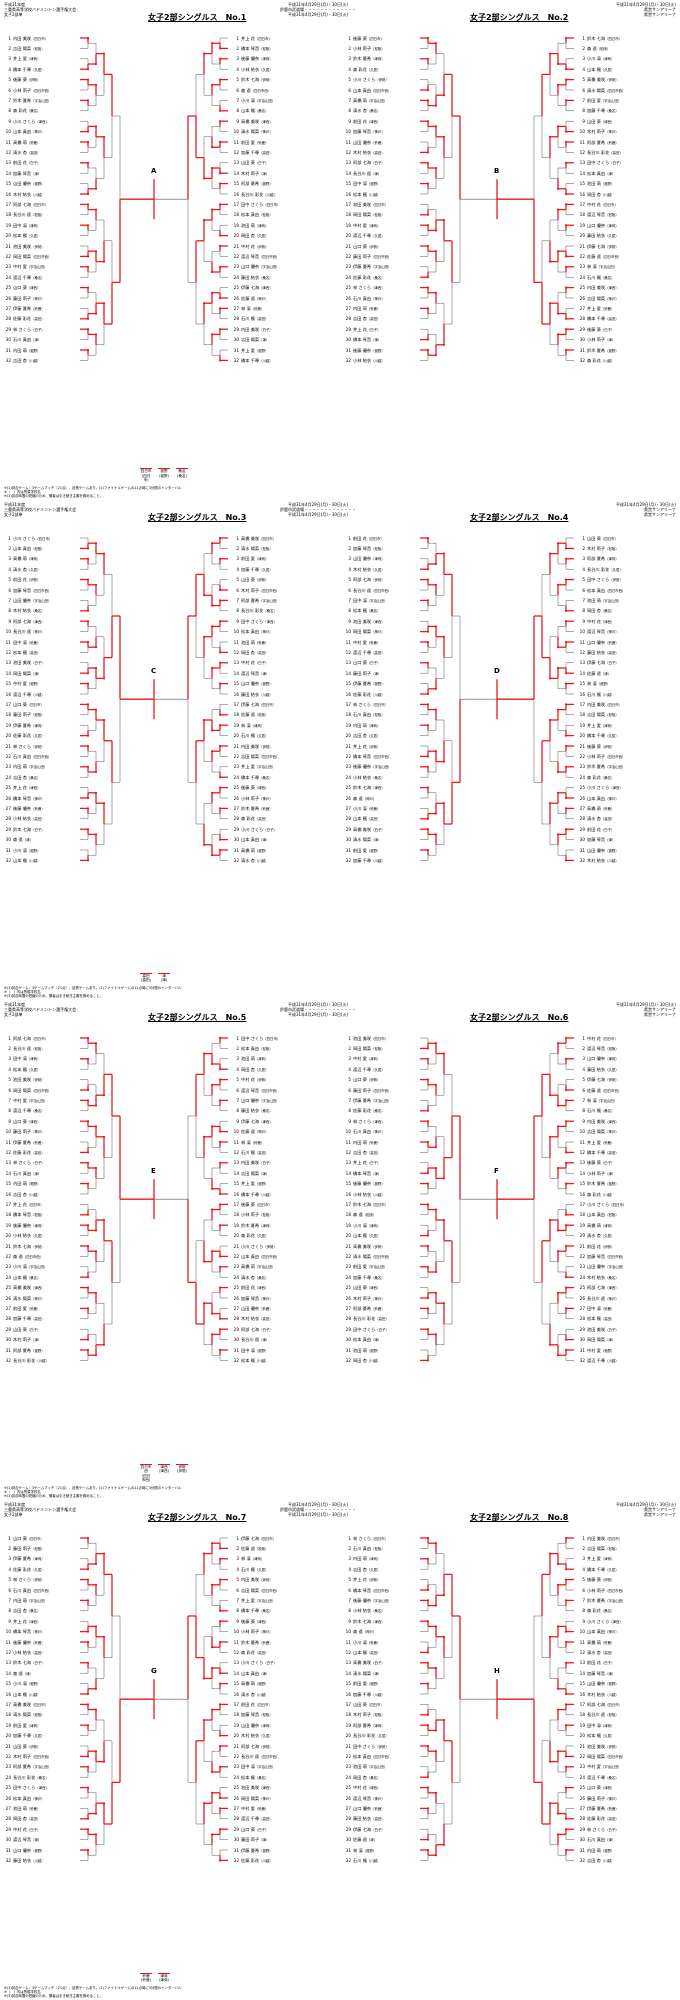 The height and width of the screenshot is (2000, 680). What do you see at coordinates (250, 1819) in the screenshot?
I see `player-name: 渡辺 千尋` at bounding box center [250, 1819].